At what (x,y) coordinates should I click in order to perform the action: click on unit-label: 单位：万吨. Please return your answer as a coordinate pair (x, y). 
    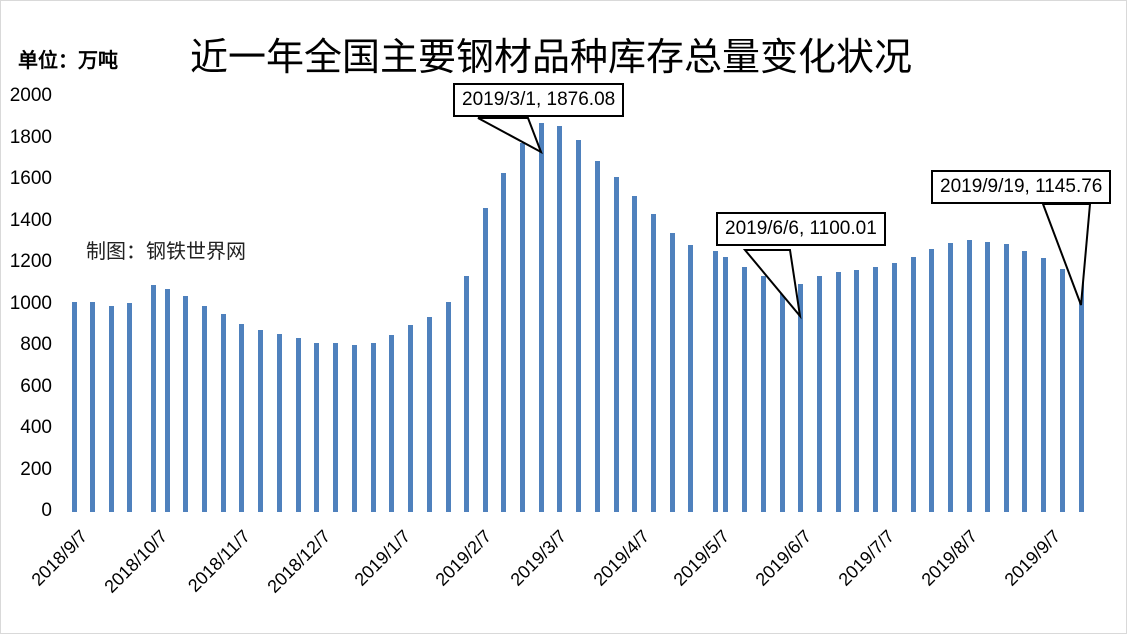
    Looking at the image, I should click on (68, 60).